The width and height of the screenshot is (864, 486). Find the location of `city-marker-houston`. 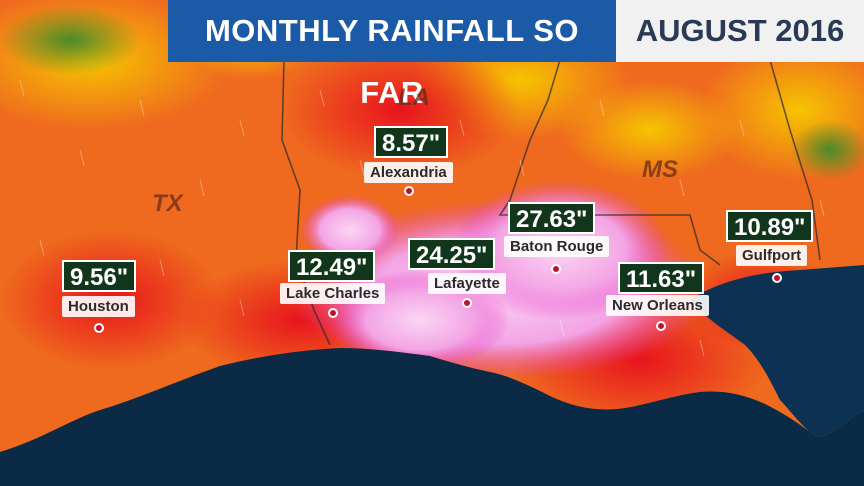

city-marker-houston is located at coordinates (99, 328).